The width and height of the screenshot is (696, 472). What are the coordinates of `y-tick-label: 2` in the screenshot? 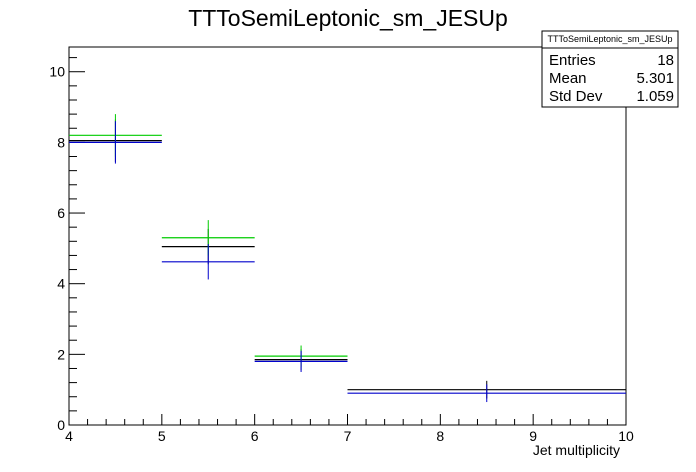 It's located at (61, 354).